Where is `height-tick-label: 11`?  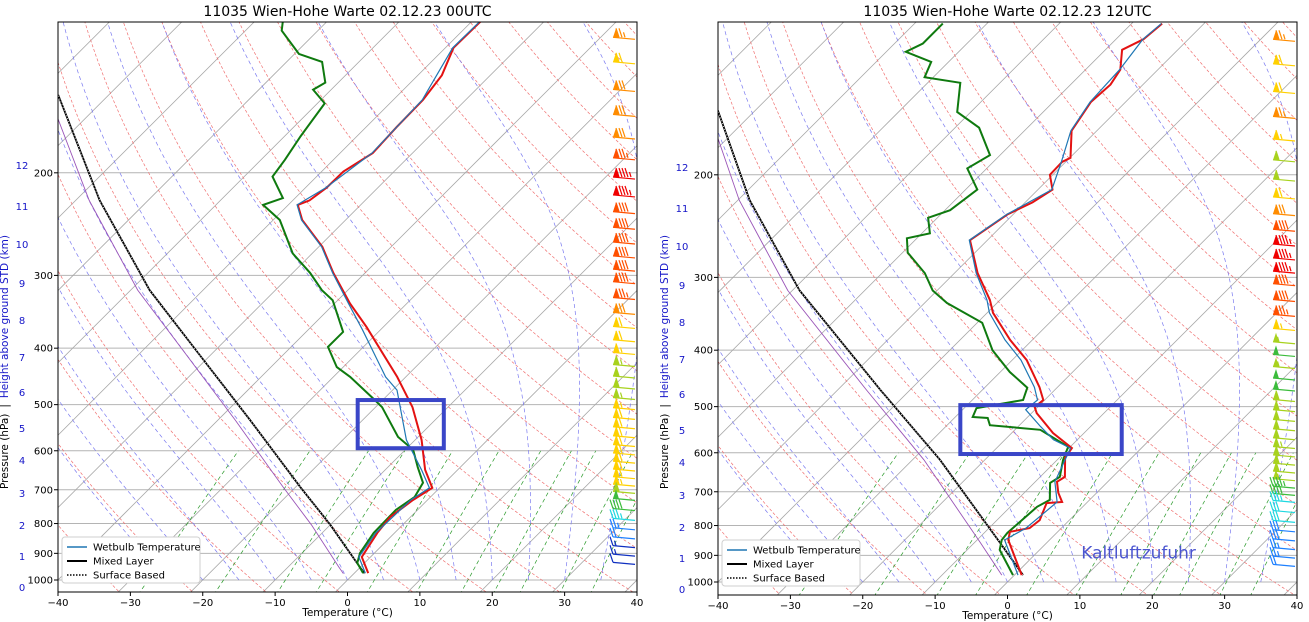
height-tick-label: 11 is located at coordinates (22, 207).